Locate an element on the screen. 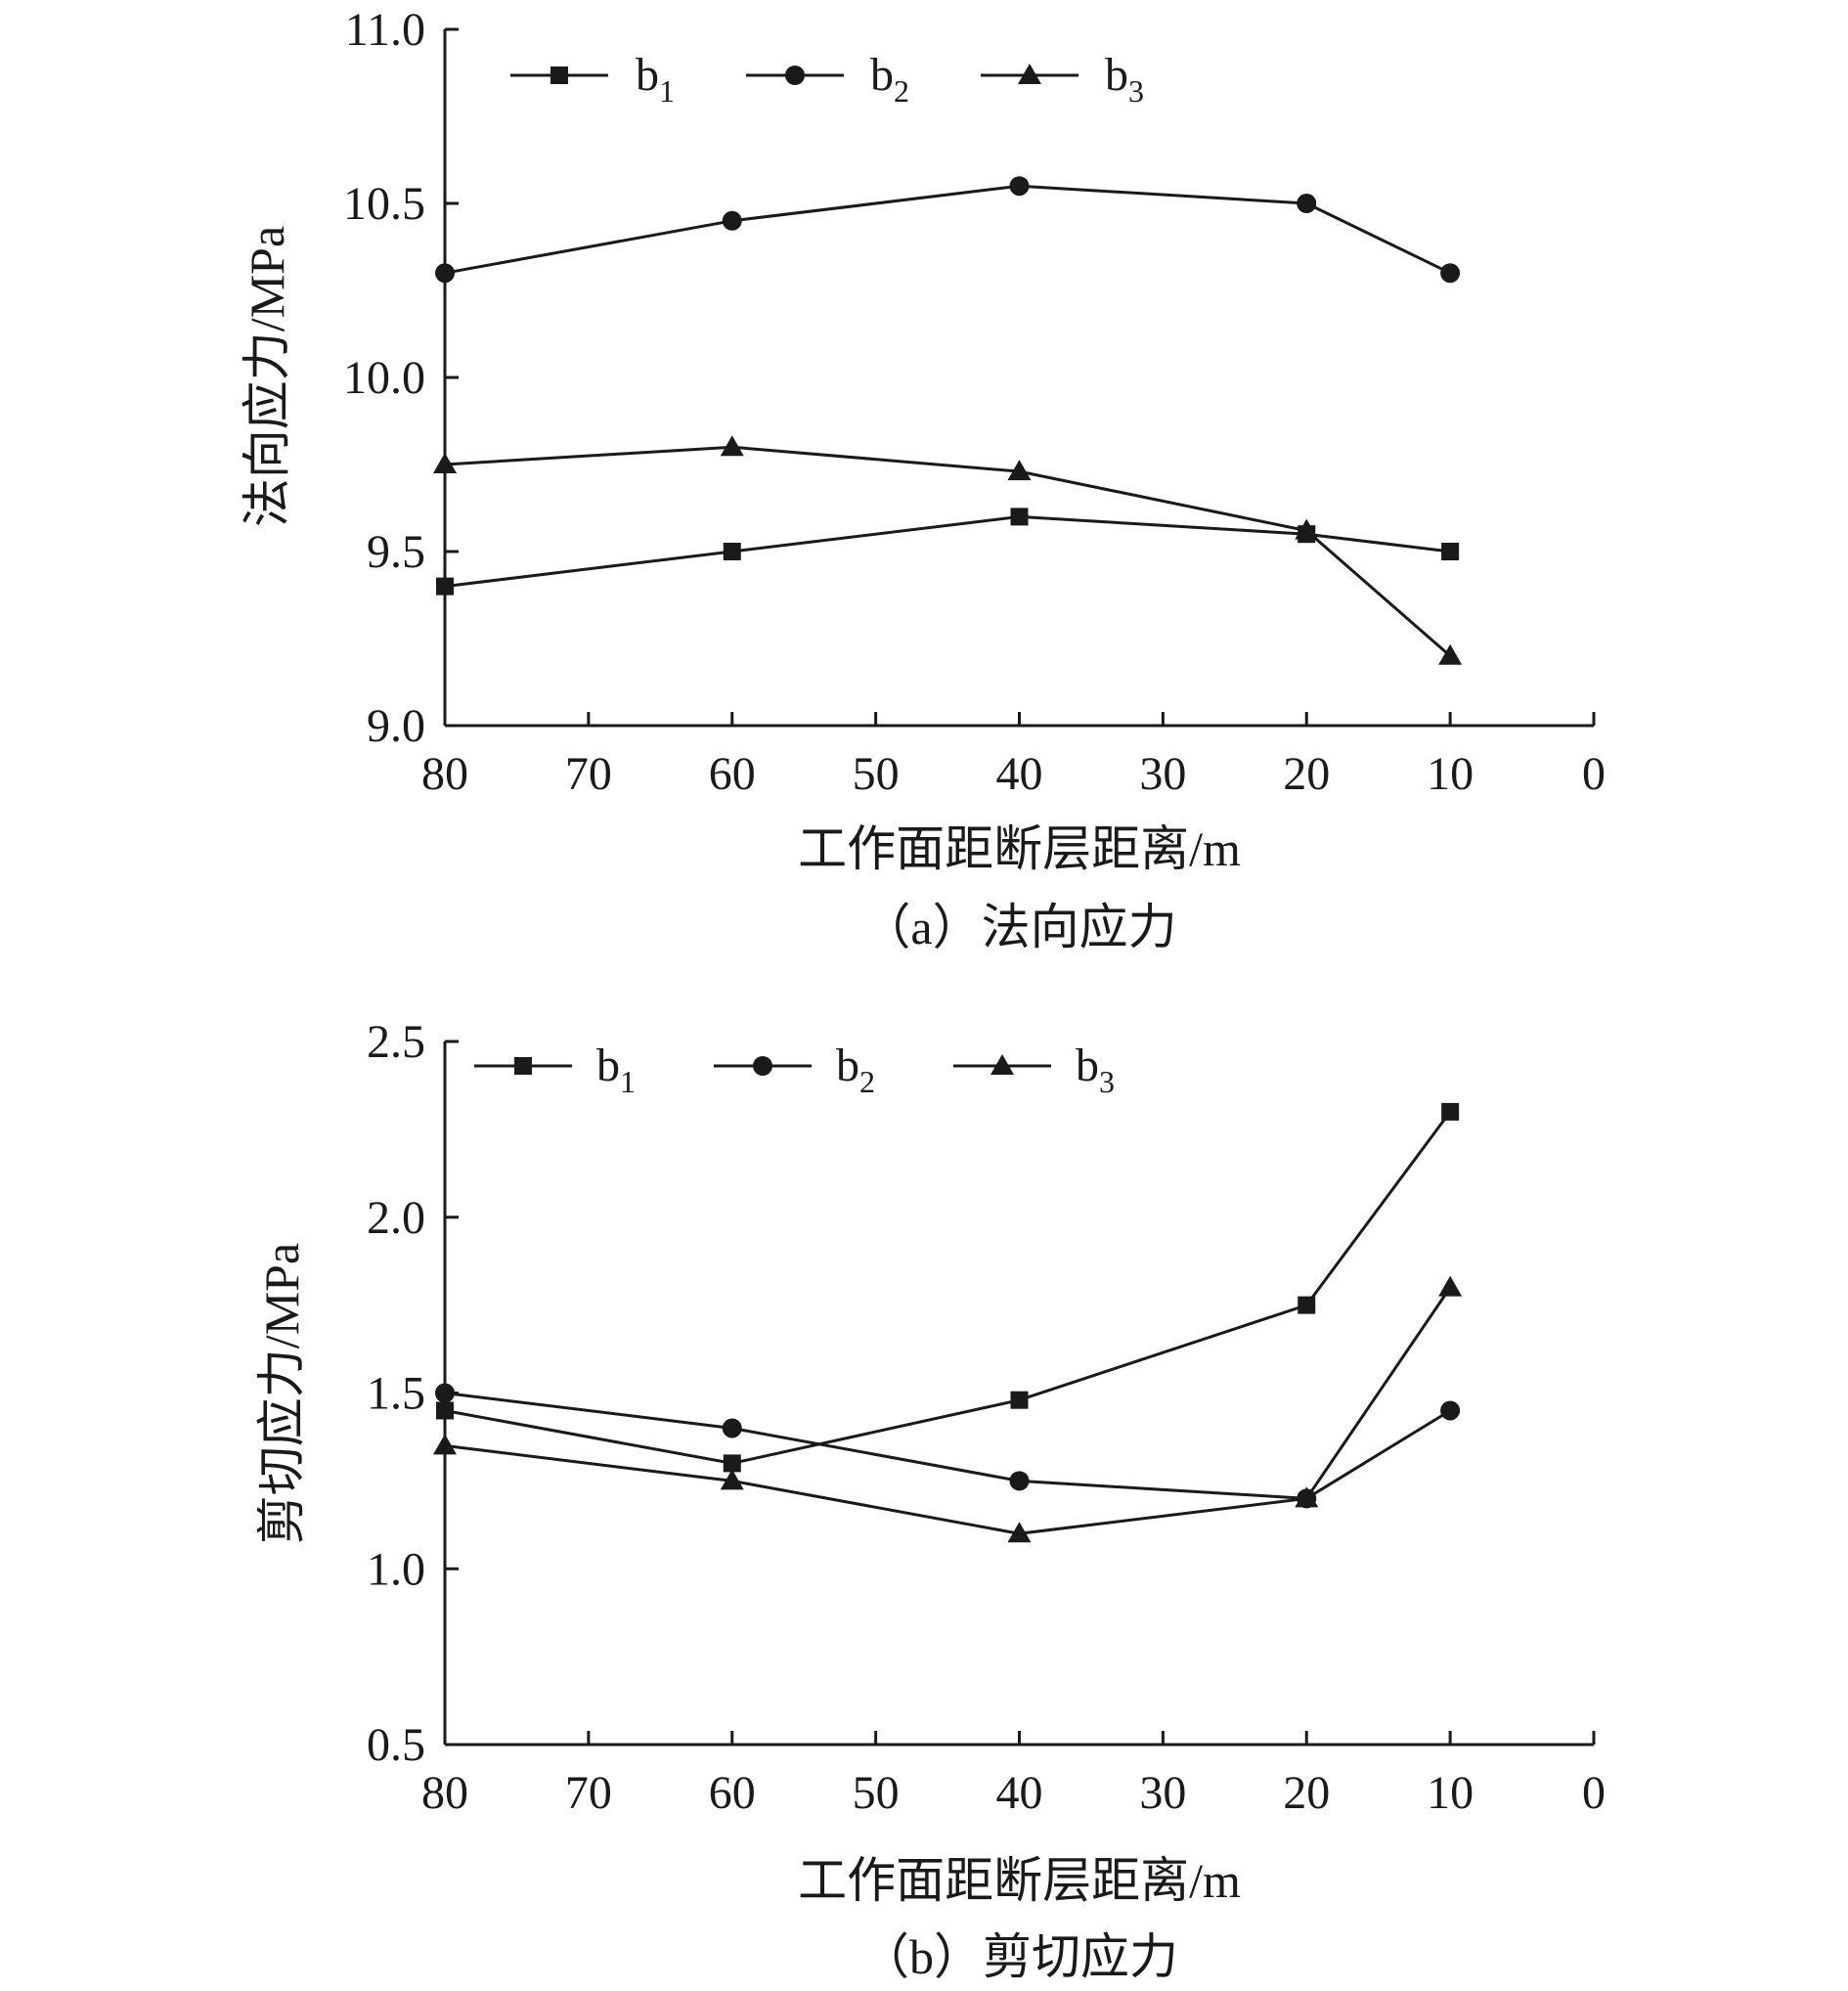  y-tick-label: 9.0 is located at coordinates (396, 726).